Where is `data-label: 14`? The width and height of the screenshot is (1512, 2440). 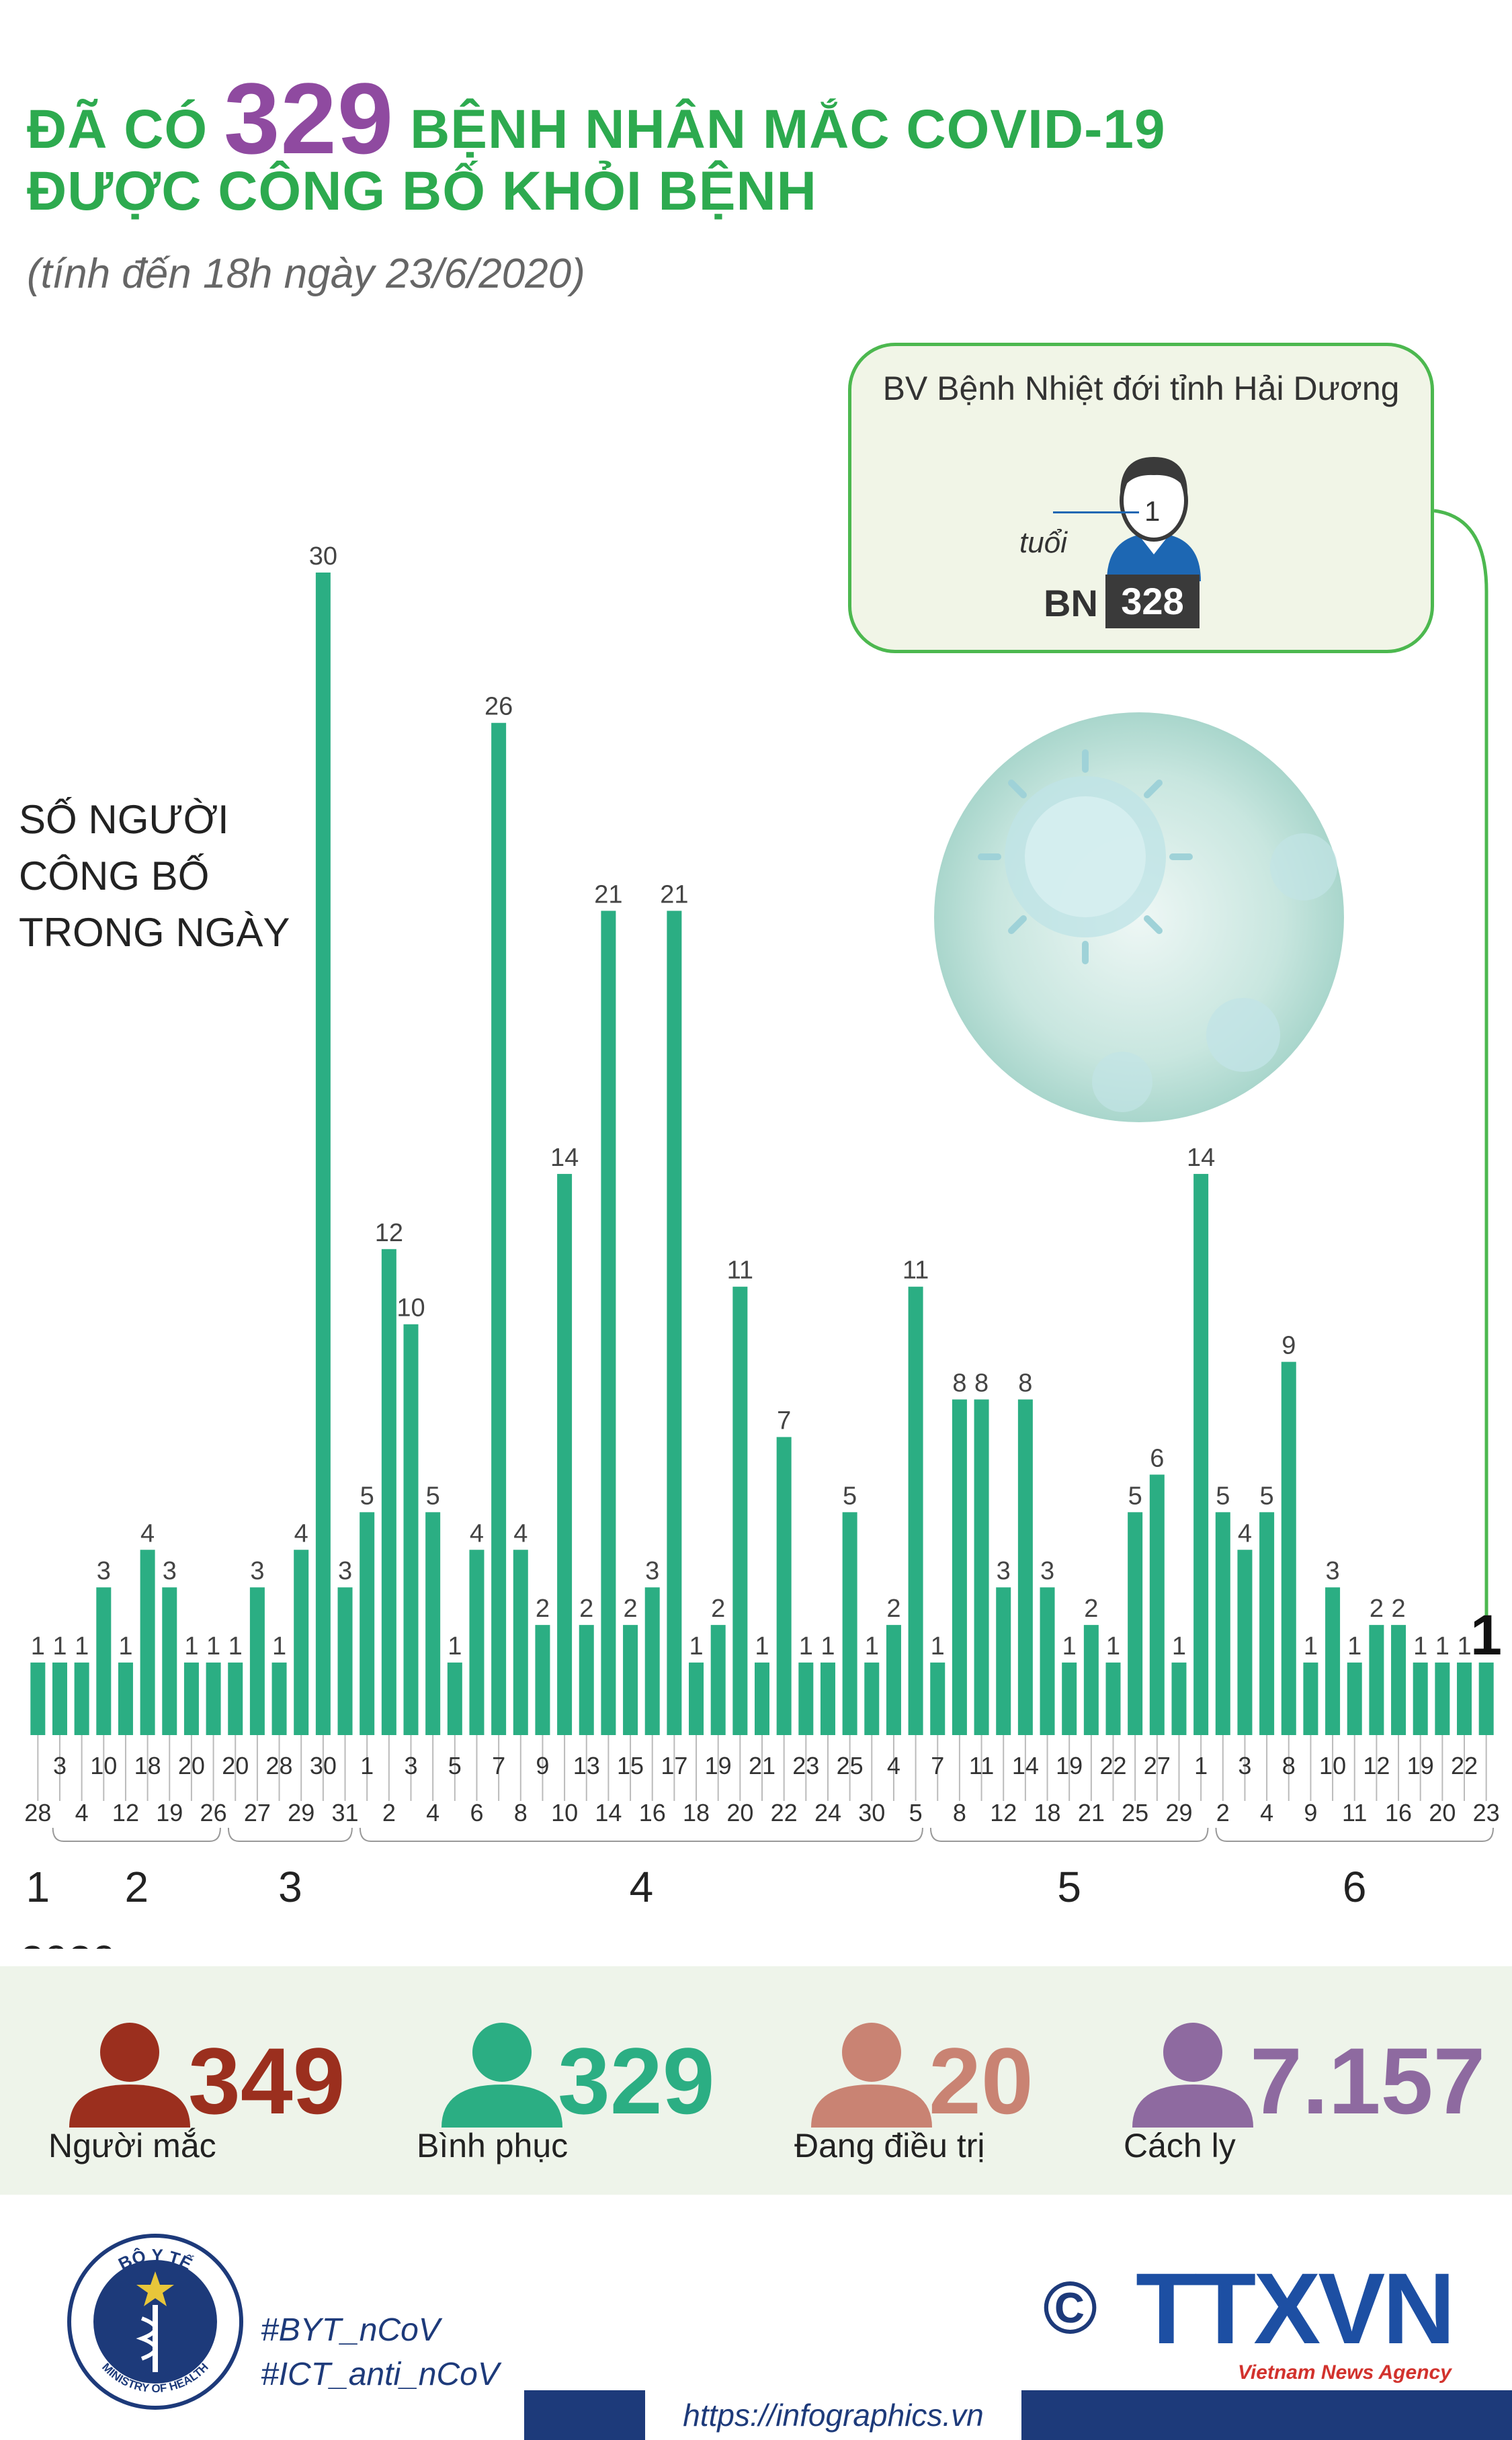
data-label: 14 is located at coordinates (1201, 1158).